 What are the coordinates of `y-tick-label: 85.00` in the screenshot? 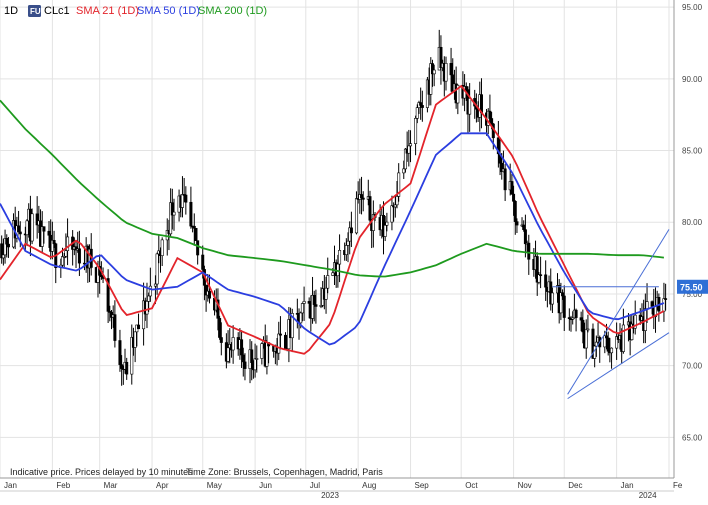 It's located at (692, 151).